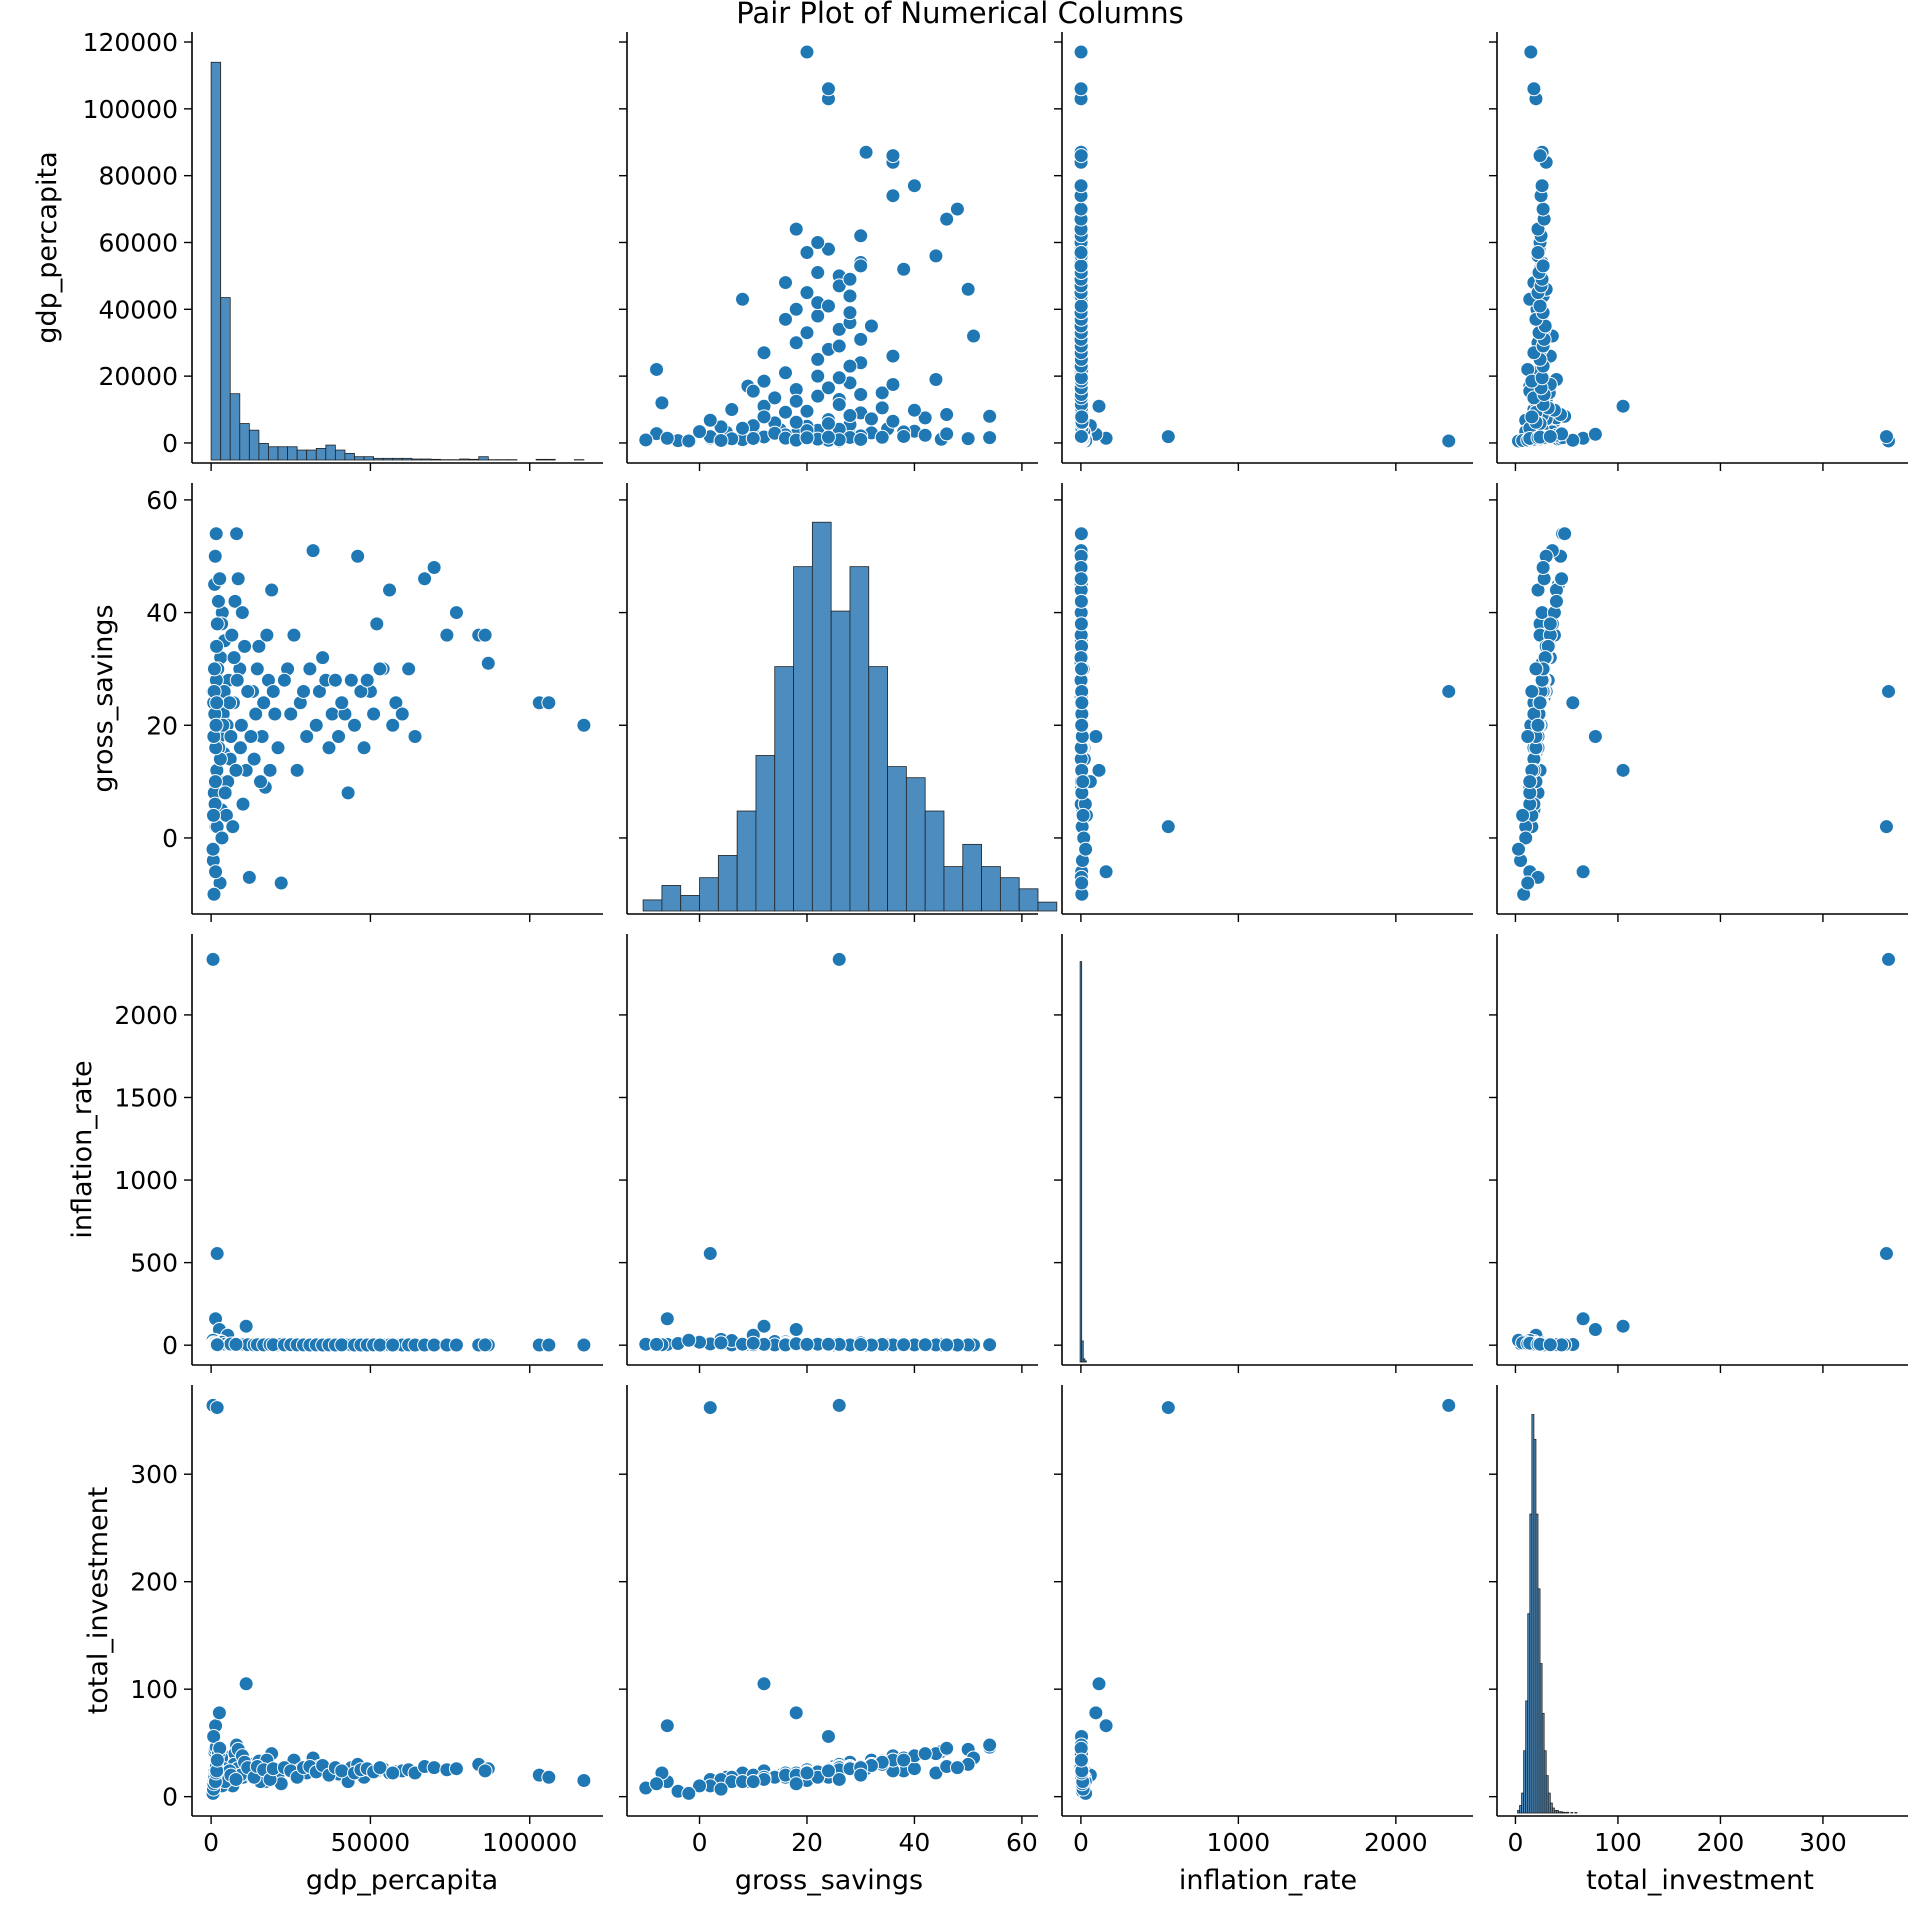  Describe the element at coordinates (154, 1689) in the screenshot. I see `y-tick-label: 100` at that location.